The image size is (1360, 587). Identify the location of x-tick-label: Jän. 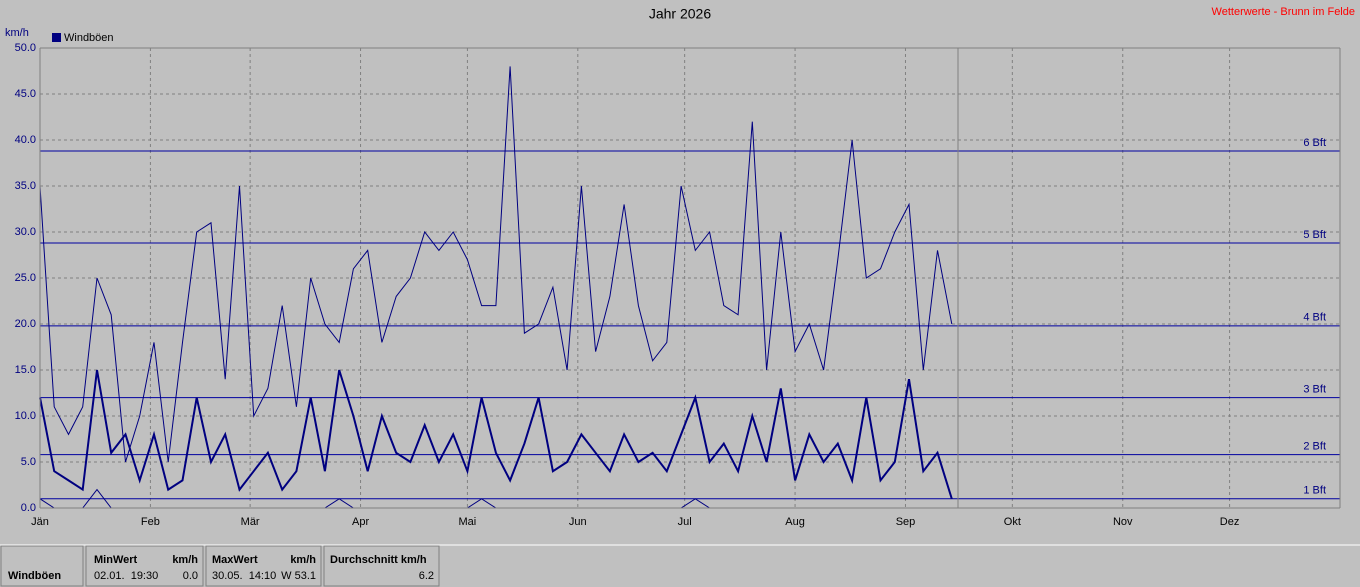
(40, 522).